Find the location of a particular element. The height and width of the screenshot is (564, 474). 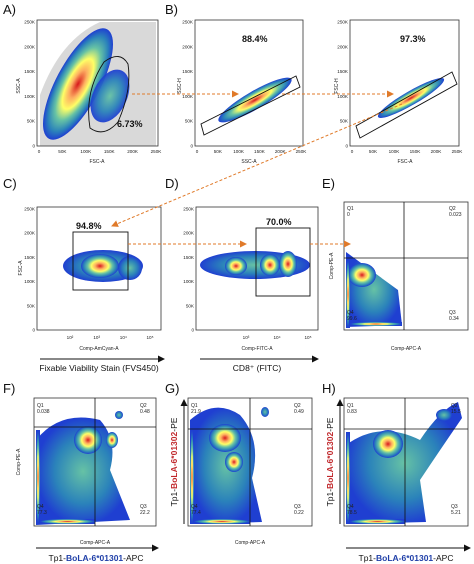

panel-a-ylabel: SSC-A is located at coordinates (19, 86).